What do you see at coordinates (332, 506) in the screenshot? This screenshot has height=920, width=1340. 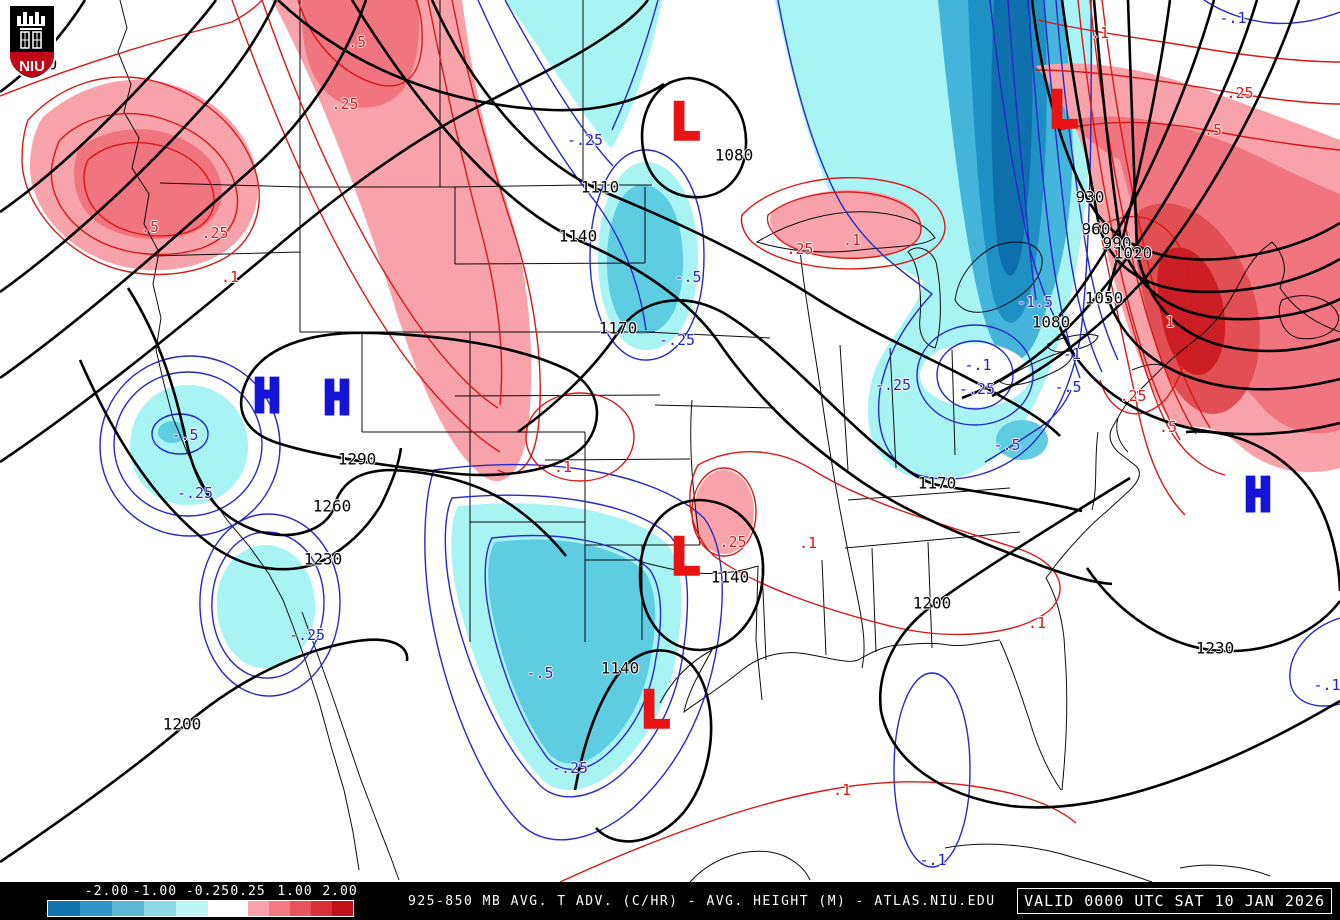 I see `height-contour-label: 1260` at bounding box center [332, 506].